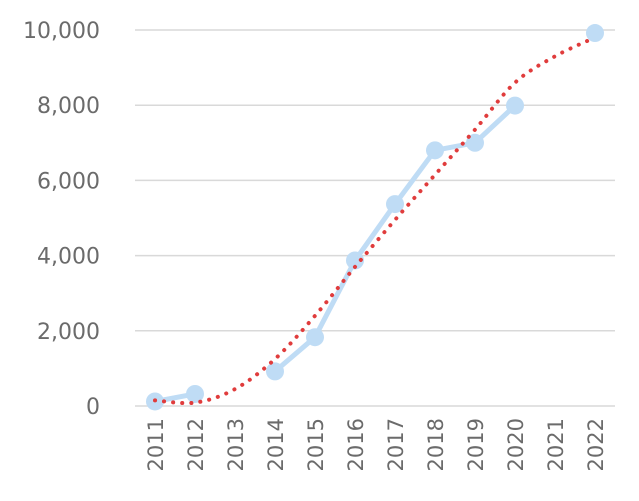 The width and height of the screenshot is (639, 501). What do you see at coordinates (68, 332) in the screenshot?
I see `y-tick-label: 2,000` at bounding box center [68, 332].